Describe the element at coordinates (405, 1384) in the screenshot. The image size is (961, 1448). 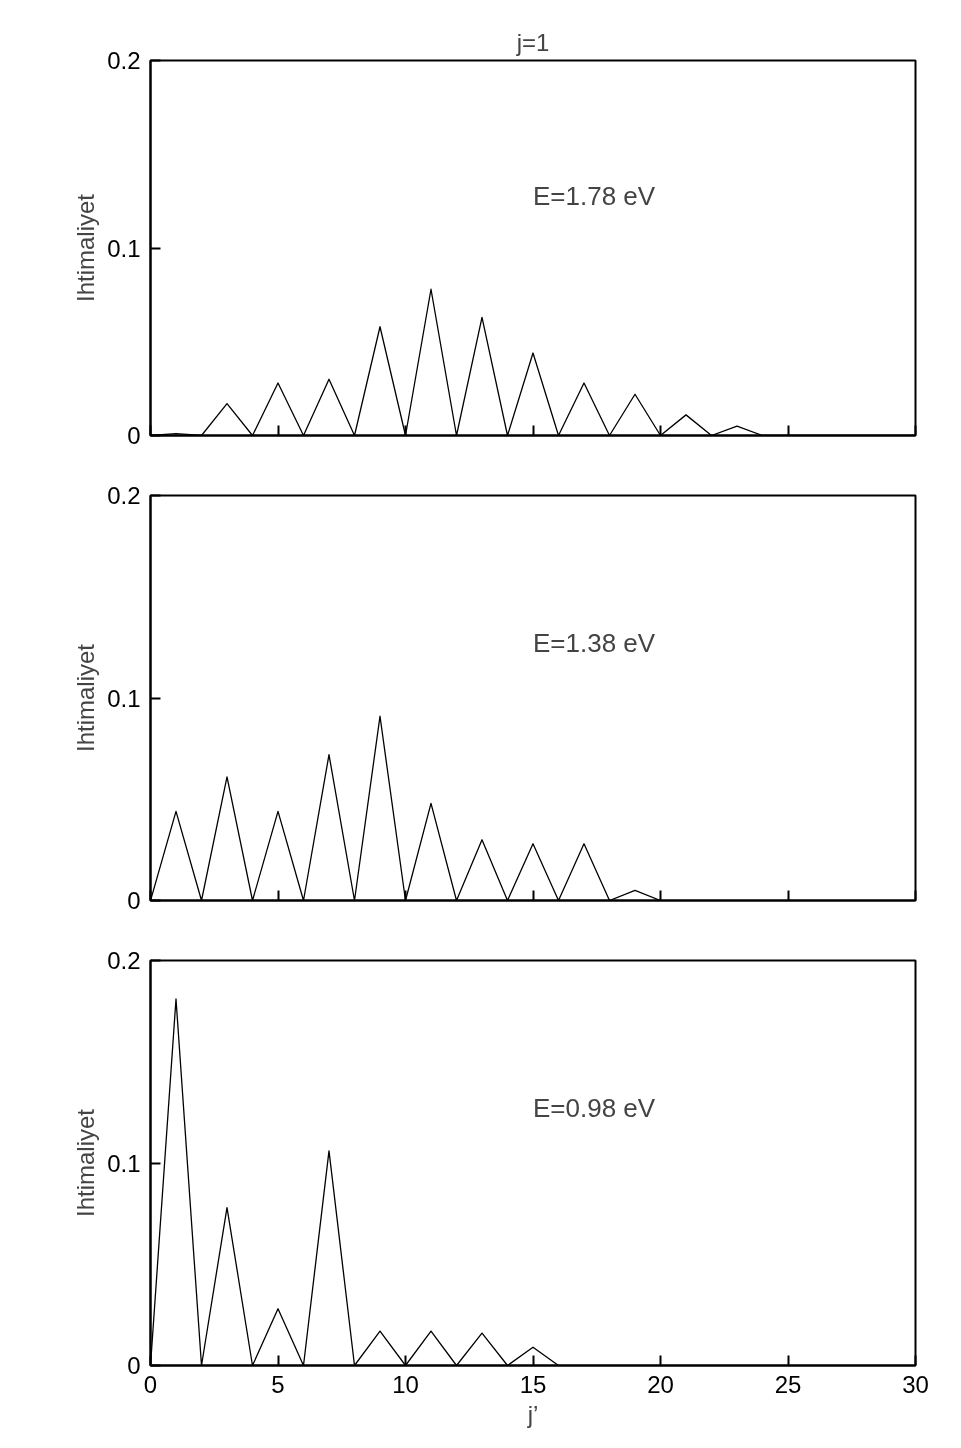
I see `x-tick-label: 10` at that location.